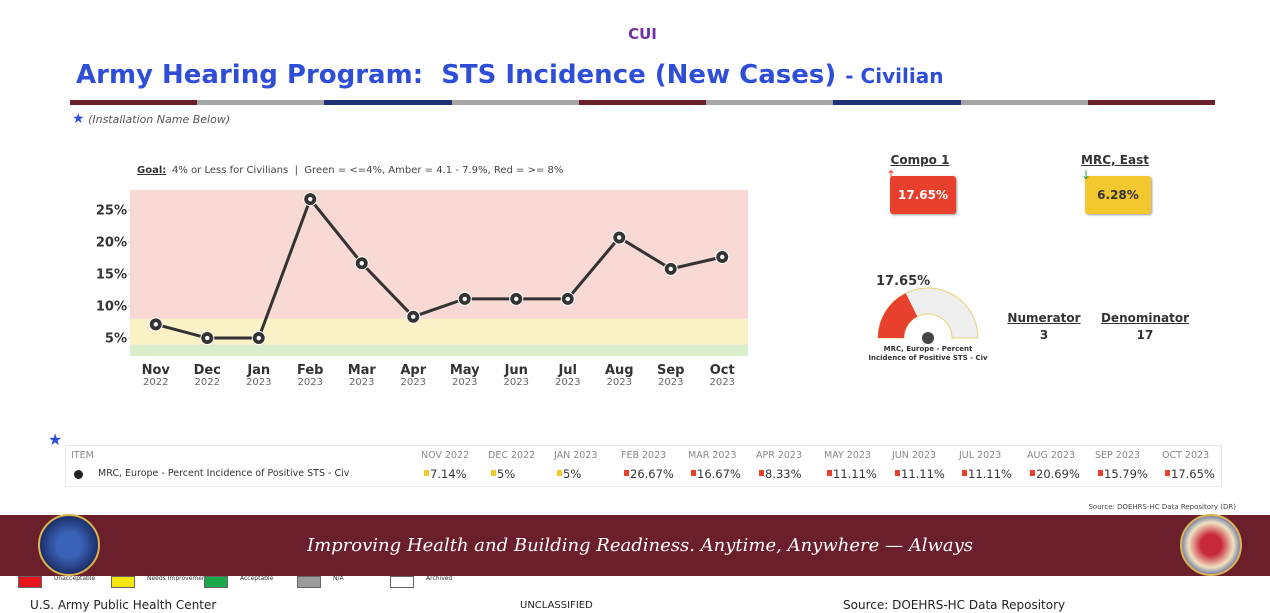  I want to click on column-header: AUG 2023, so click(1051, 455).